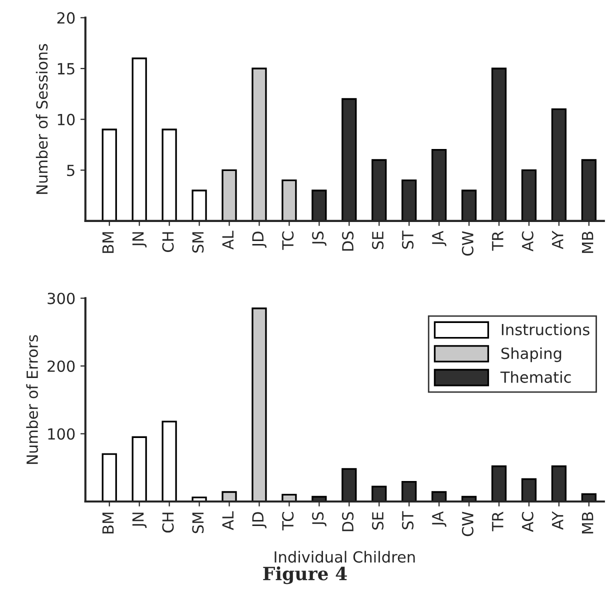 The width and height of the screenshot is (610, 590). I want to click on x-axis-title: Individual Children, so click(344, 556).